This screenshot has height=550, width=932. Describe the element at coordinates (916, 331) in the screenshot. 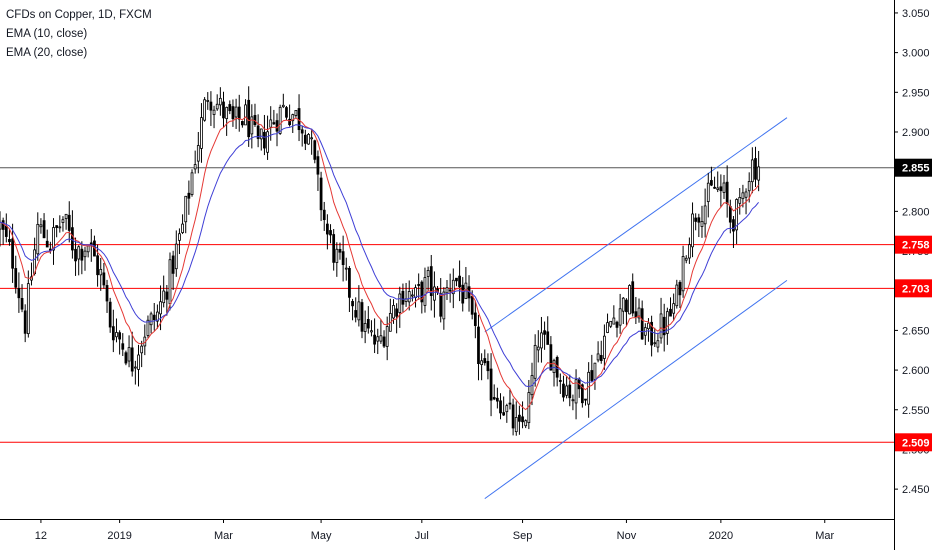

I see `y-tick-label: 2.650` at that location.